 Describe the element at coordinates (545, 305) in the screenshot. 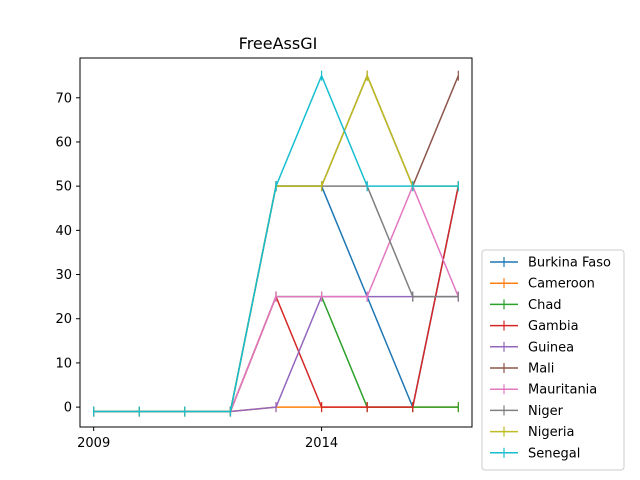

I see `legend-label: Chad` at that location.